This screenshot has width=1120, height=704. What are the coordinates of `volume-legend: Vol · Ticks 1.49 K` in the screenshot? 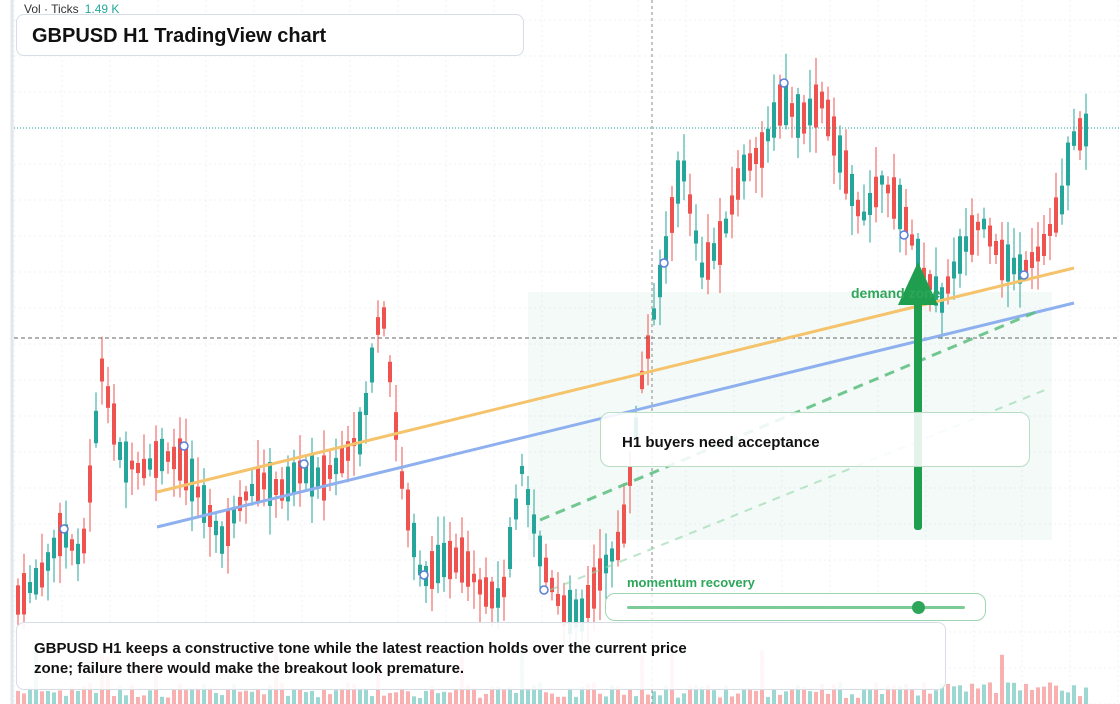 It's located at (71, 9).